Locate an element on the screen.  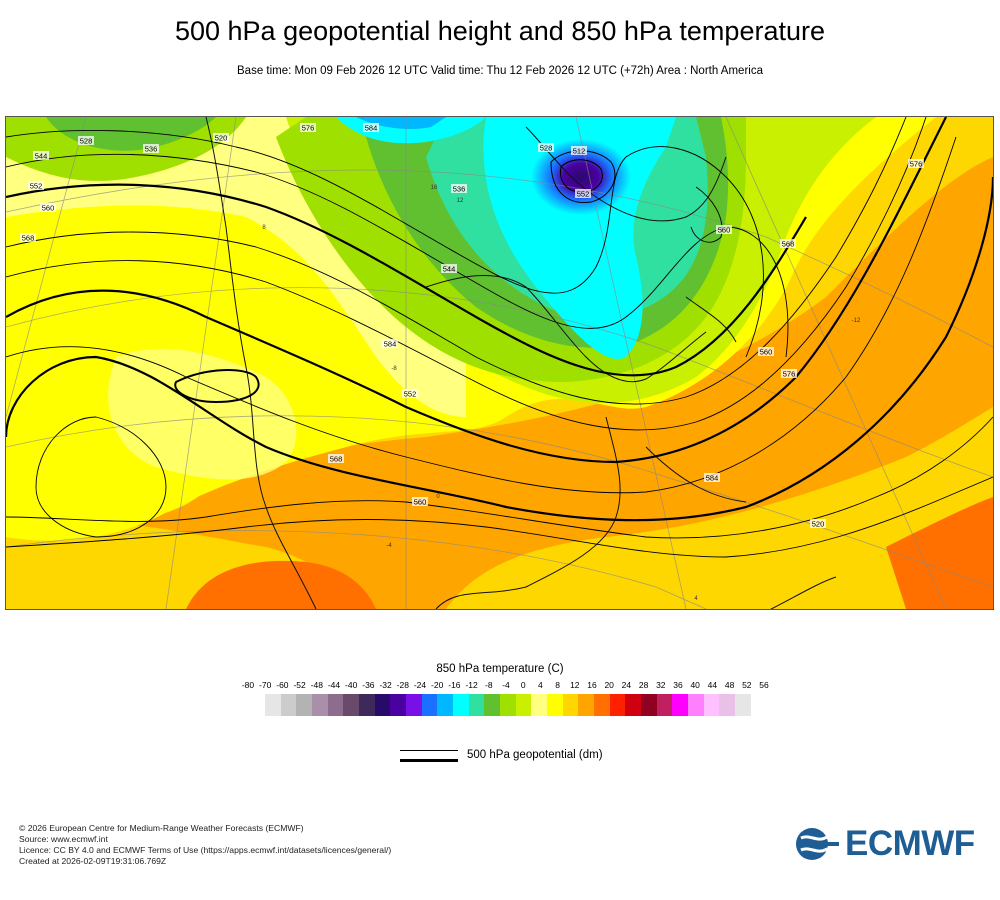
colorbar-tick-label: -48 is located at coordinates (316, 685).